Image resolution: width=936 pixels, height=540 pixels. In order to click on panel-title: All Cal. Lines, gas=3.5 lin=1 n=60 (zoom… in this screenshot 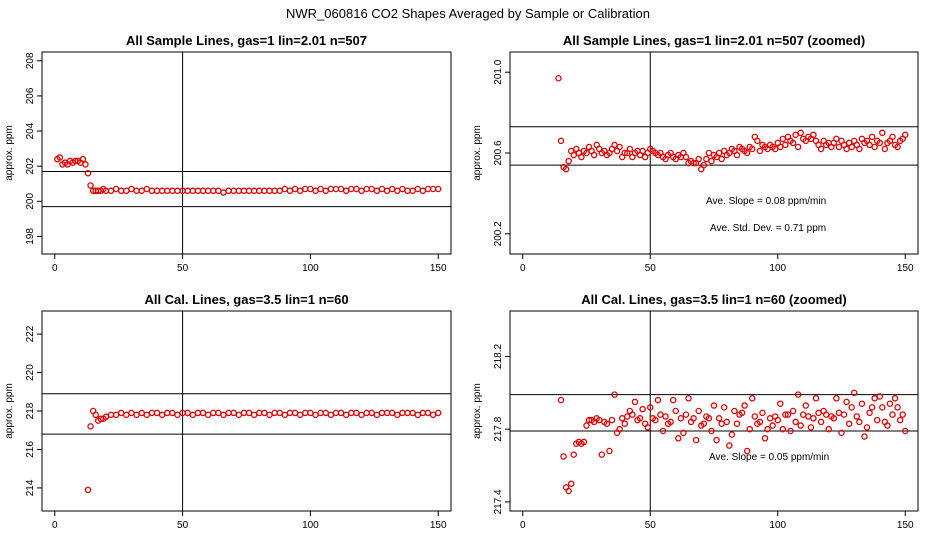, I will do `click(714, 299)`.